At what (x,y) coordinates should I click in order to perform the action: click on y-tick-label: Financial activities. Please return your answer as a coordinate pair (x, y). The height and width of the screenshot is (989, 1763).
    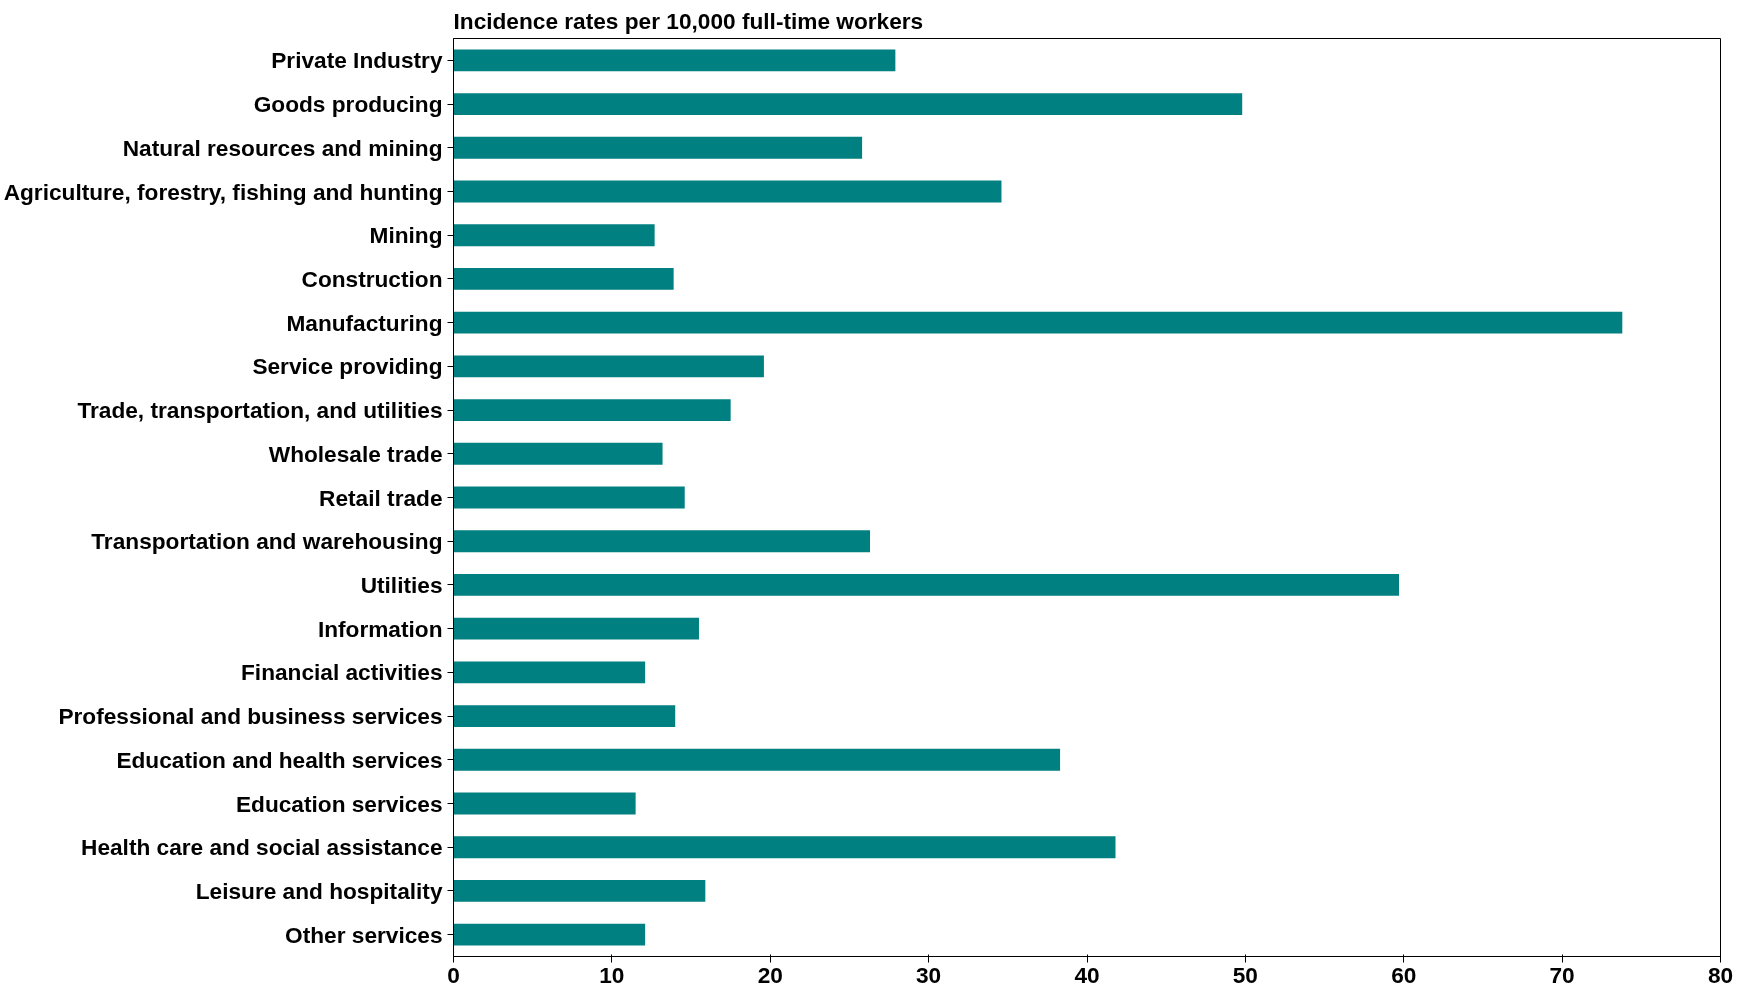
    Looking at the image, I should click on (342, 672).